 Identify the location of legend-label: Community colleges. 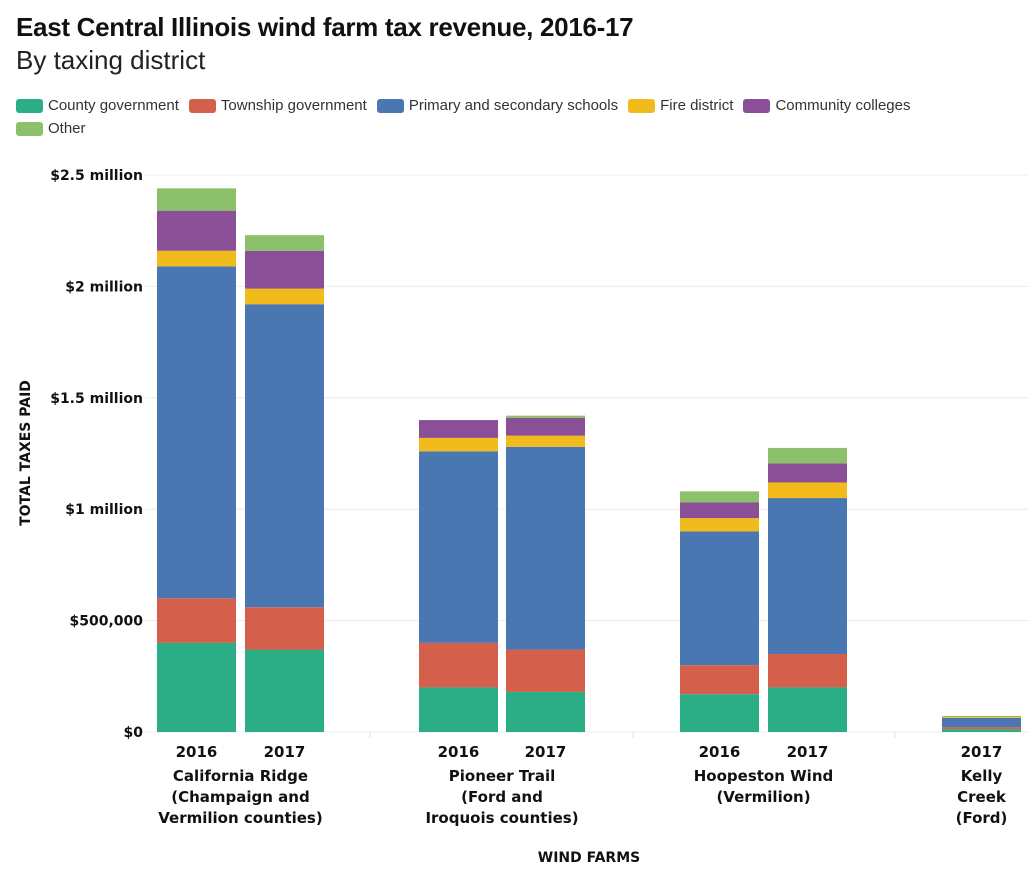
(843, 105).